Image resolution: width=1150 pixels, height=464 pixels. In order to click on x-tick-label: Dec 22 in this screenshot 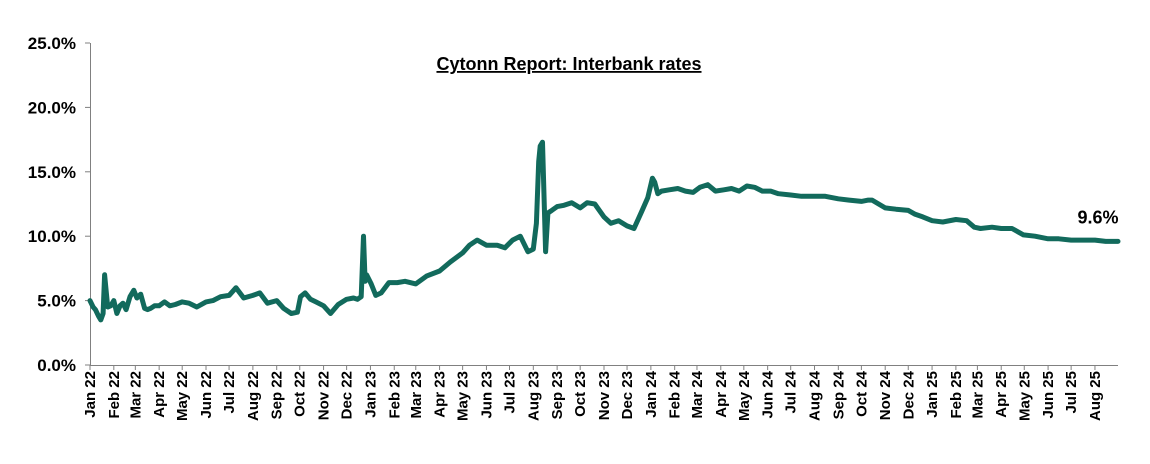, I will do `click(347, 395)`.